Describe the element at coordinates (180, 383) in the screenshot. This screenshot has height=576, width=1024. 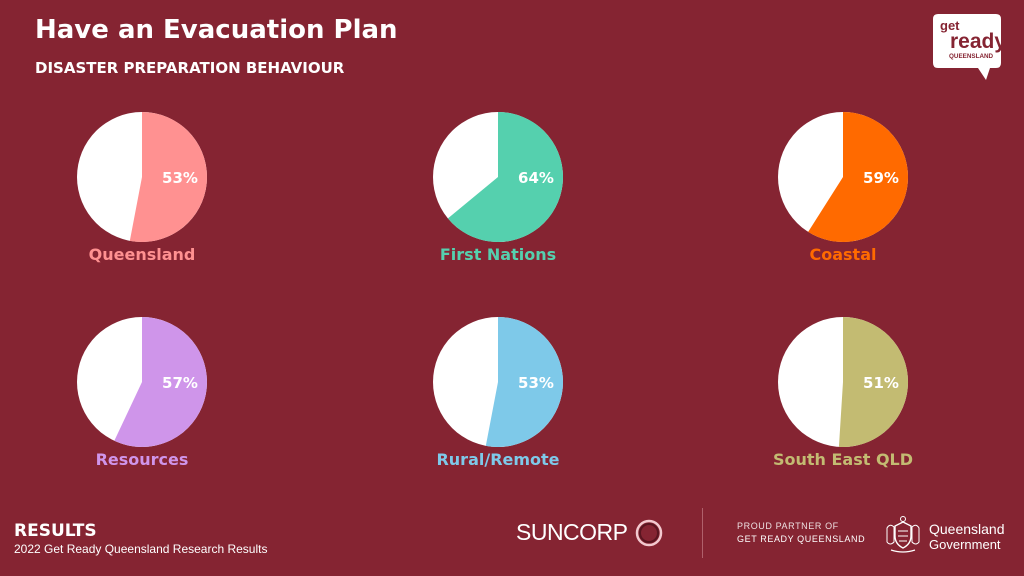
I see `pie-percent-label: 57%` at that location.